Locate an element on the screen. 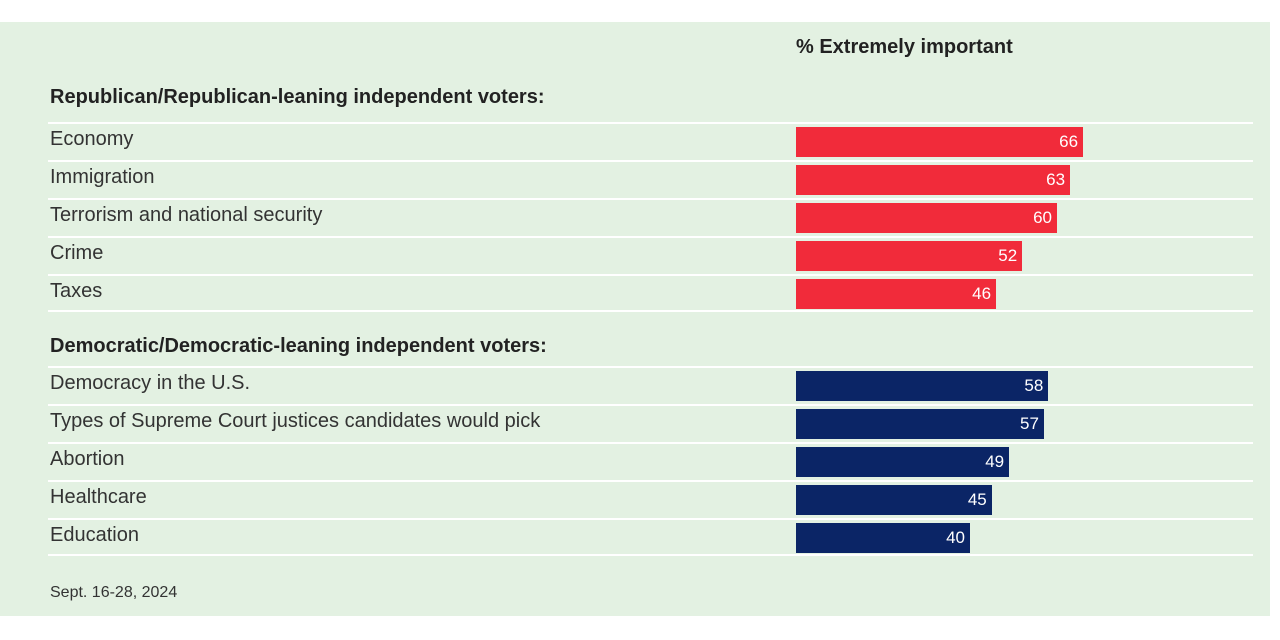 The height and width of the screenshot is (640, 1280). bar-value-label: 63 is located at coordinates (1056, 179).